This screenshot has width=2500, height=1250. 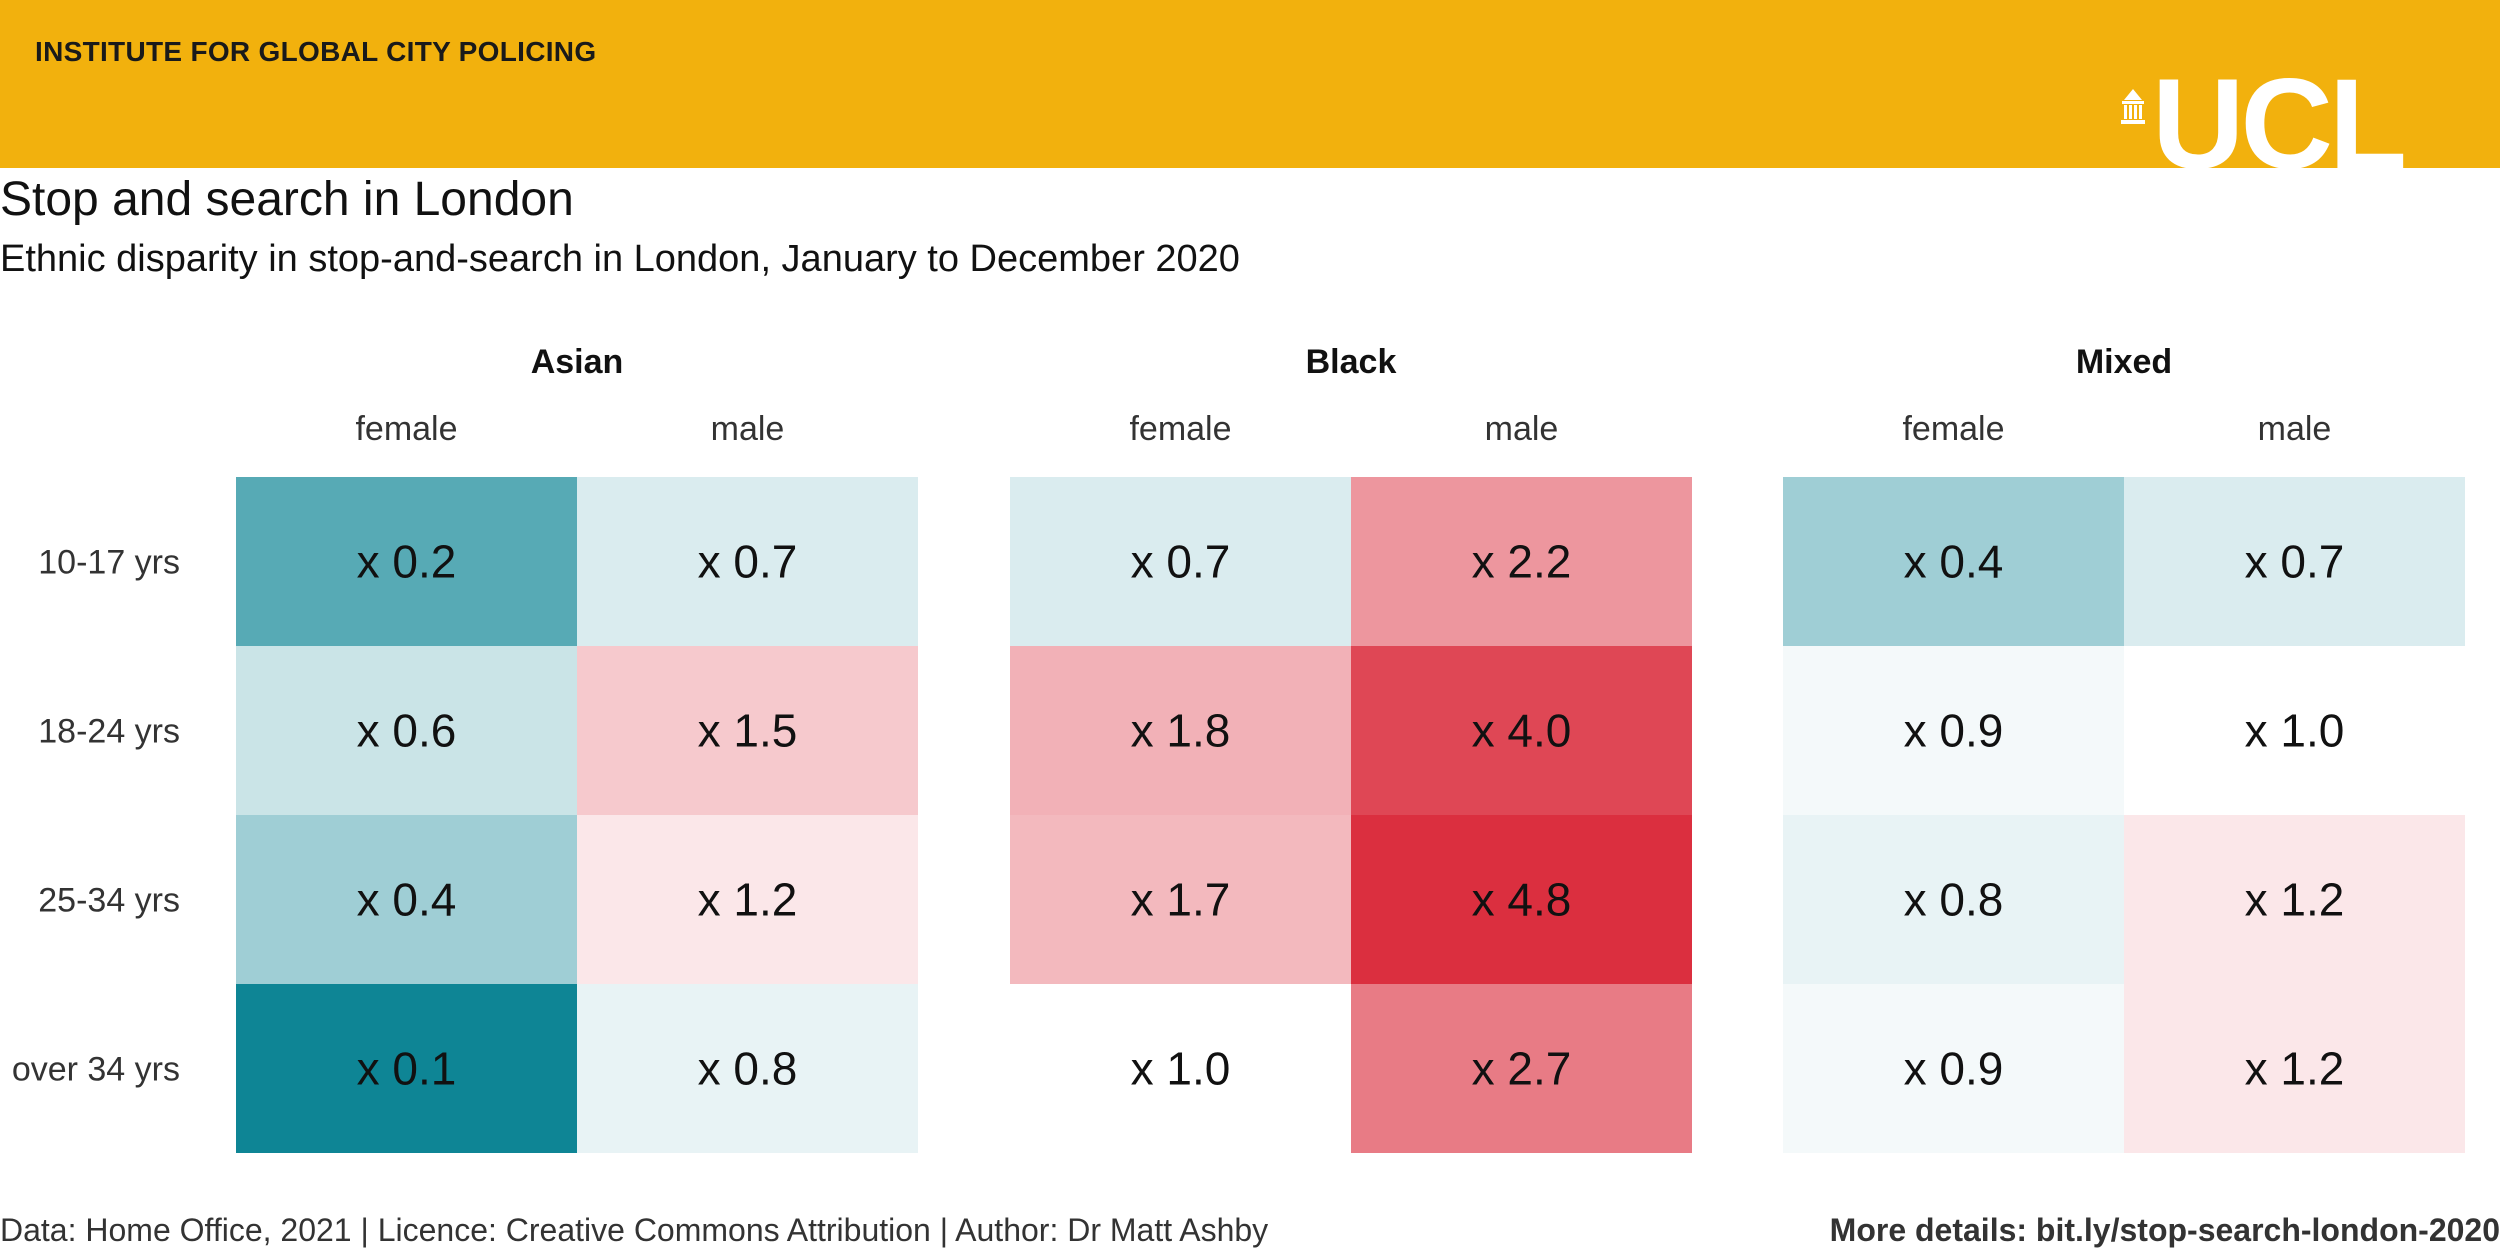 I want to click on cell-value-label: x 1.8, so click(x=1181, y=731).